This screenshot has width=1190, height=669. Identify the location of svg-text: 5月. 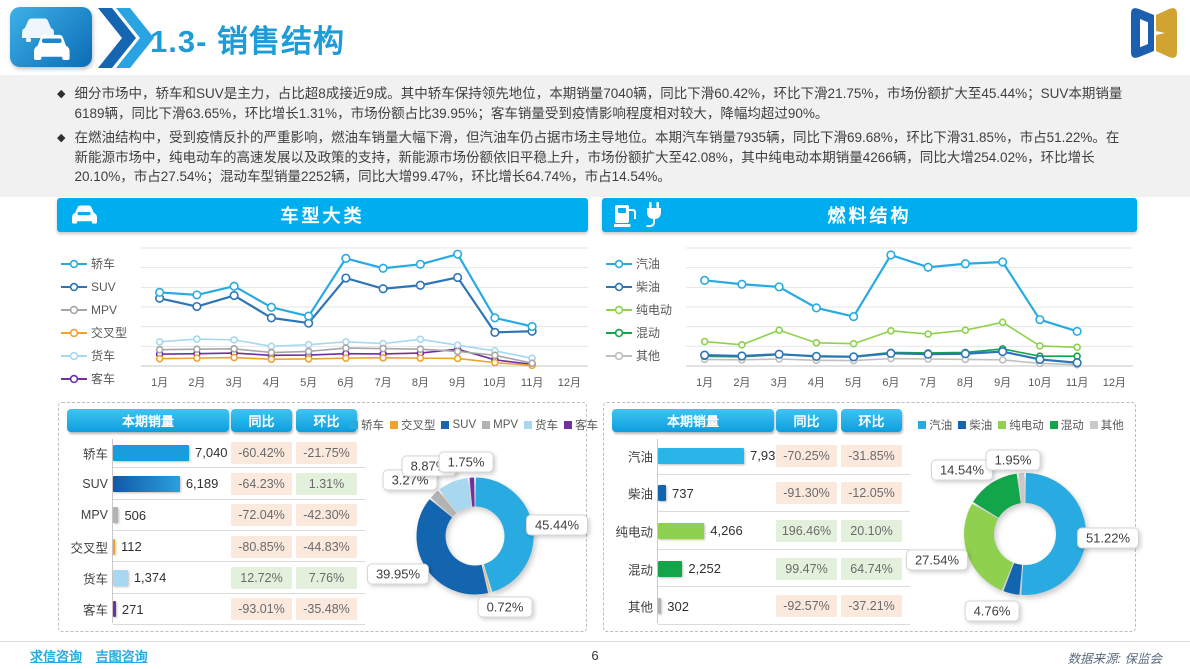
(853, 383).